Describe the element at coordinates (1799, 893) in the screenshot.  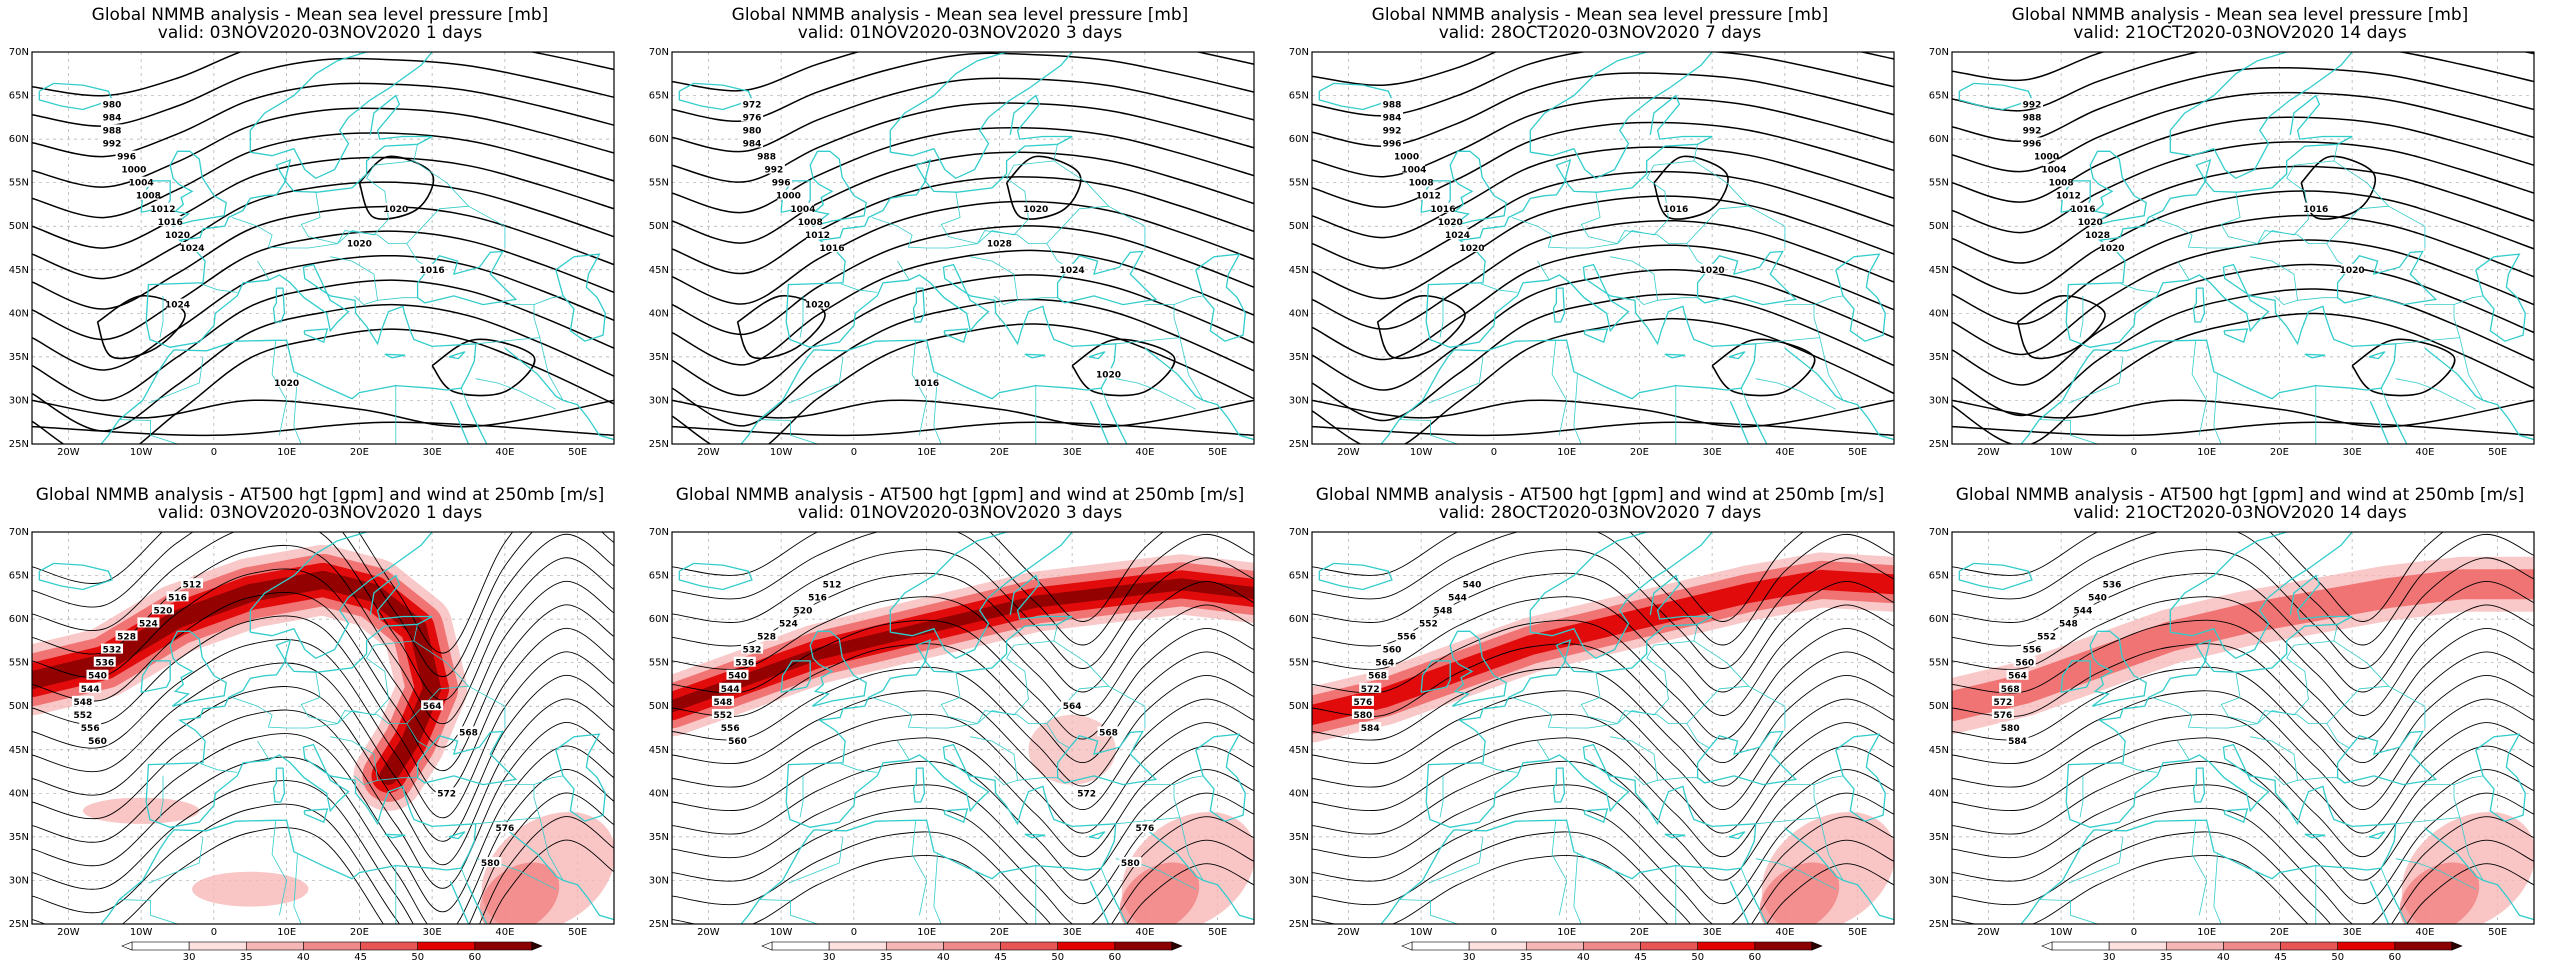
I see `wind-speed-shading` at that location.